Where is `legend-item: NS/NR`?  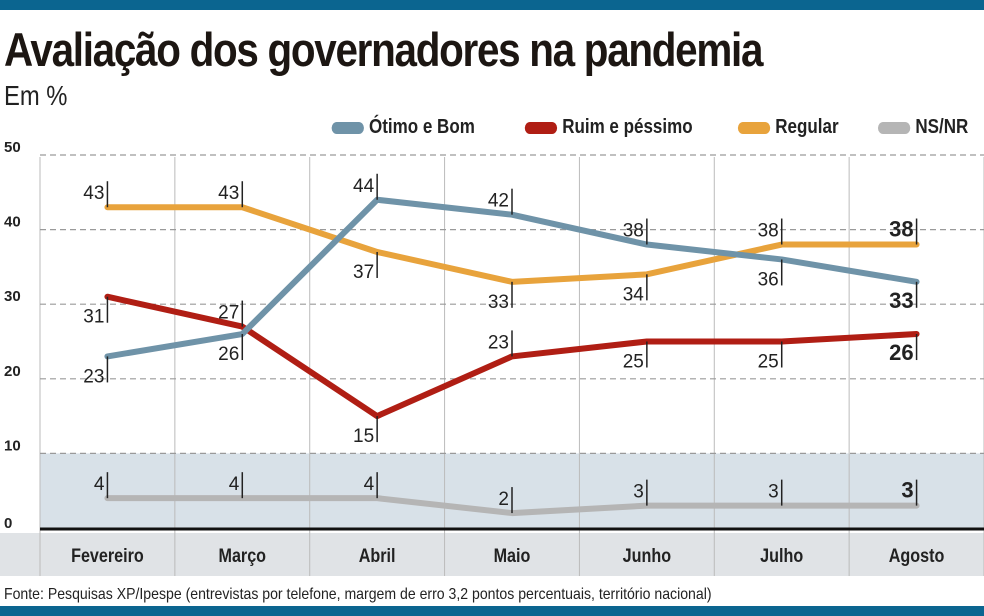 legend-item: NS/NR is located at coordinates (923, 127).